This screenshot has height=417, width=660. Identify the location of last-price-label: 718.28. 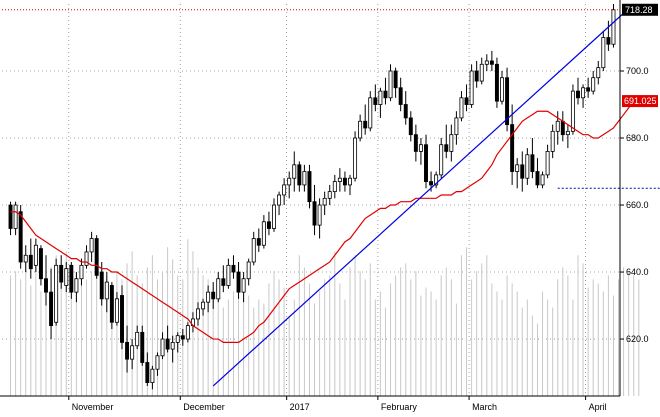
(639, 10).